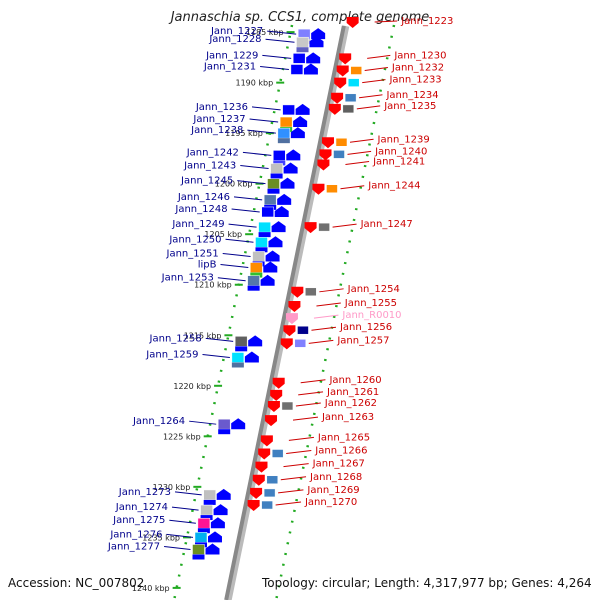  I want to click on left-gene-label: Jann_1236, so click(221, 107).